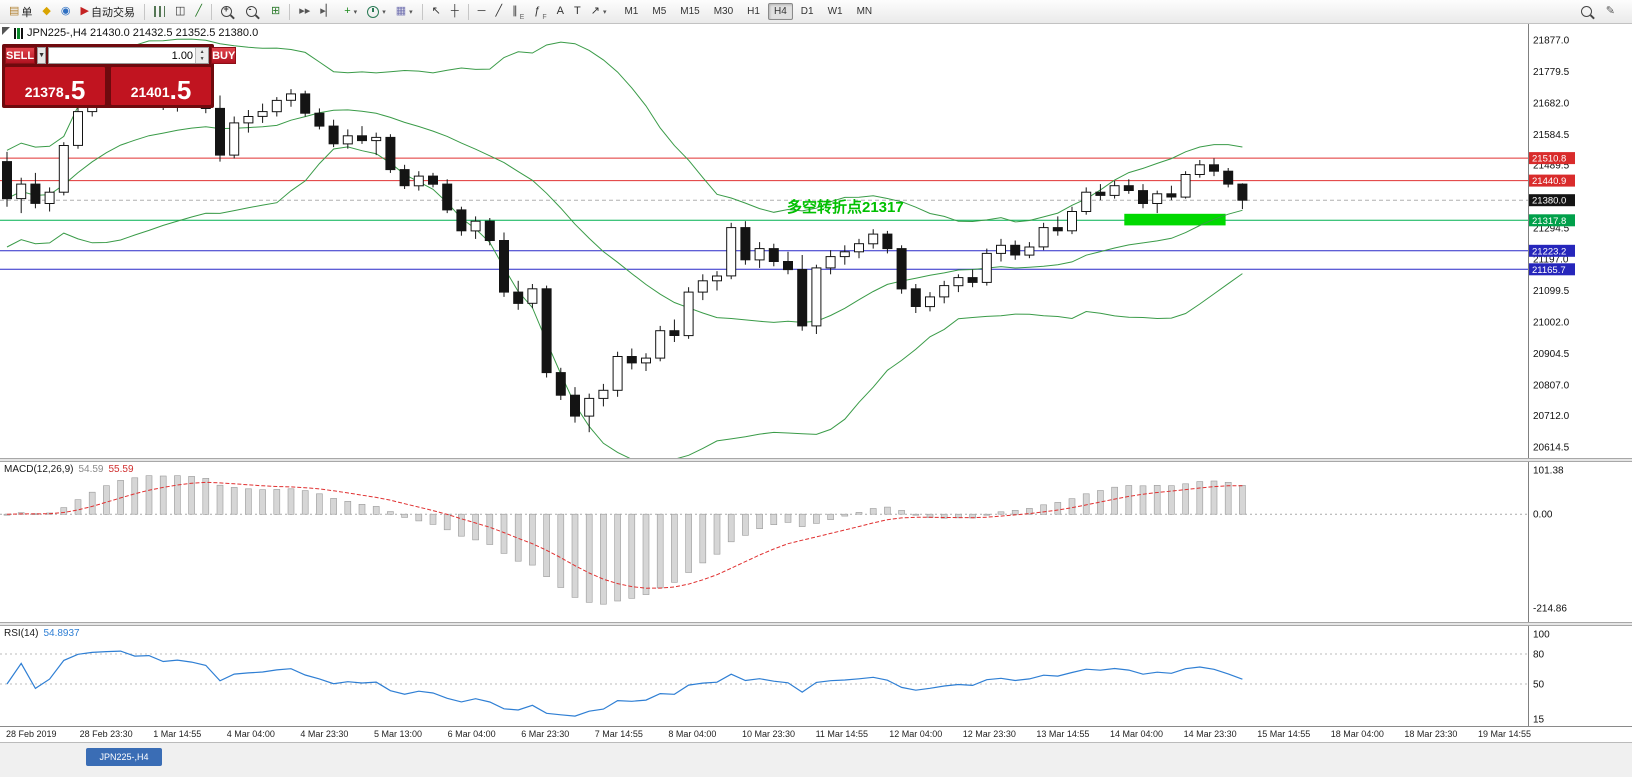  I want to click on zoom-in-icon, so click(226, 11).